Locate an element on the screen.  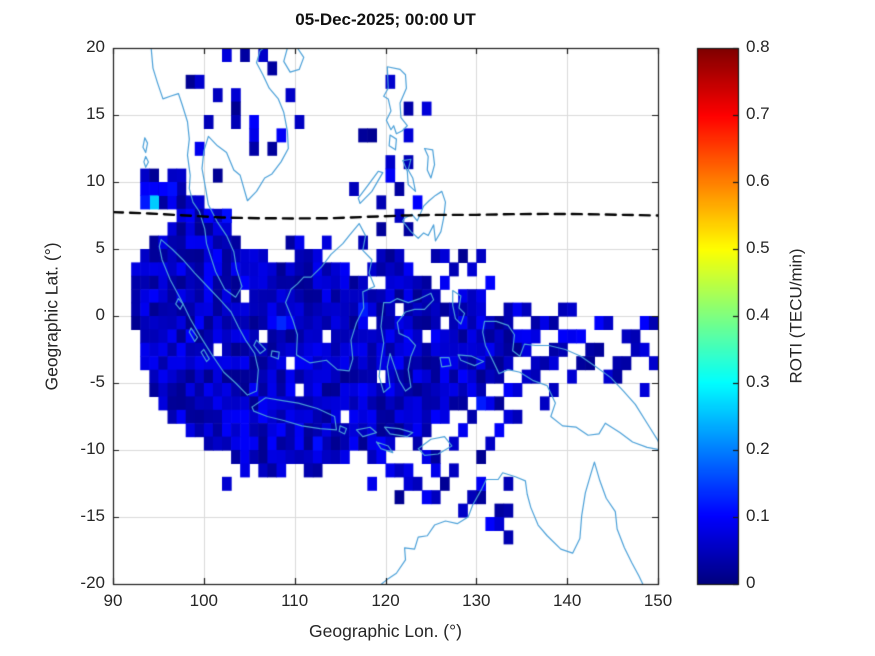
x-tick-label: 120 is located at coordinates (385, 600).